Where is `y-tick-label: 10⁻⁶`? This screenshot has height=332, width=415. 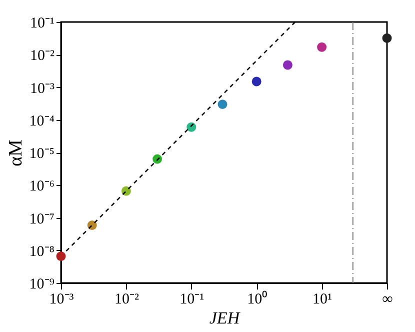 y-tick-label: 10⁻⁶ is located at coordinates (41, 186).